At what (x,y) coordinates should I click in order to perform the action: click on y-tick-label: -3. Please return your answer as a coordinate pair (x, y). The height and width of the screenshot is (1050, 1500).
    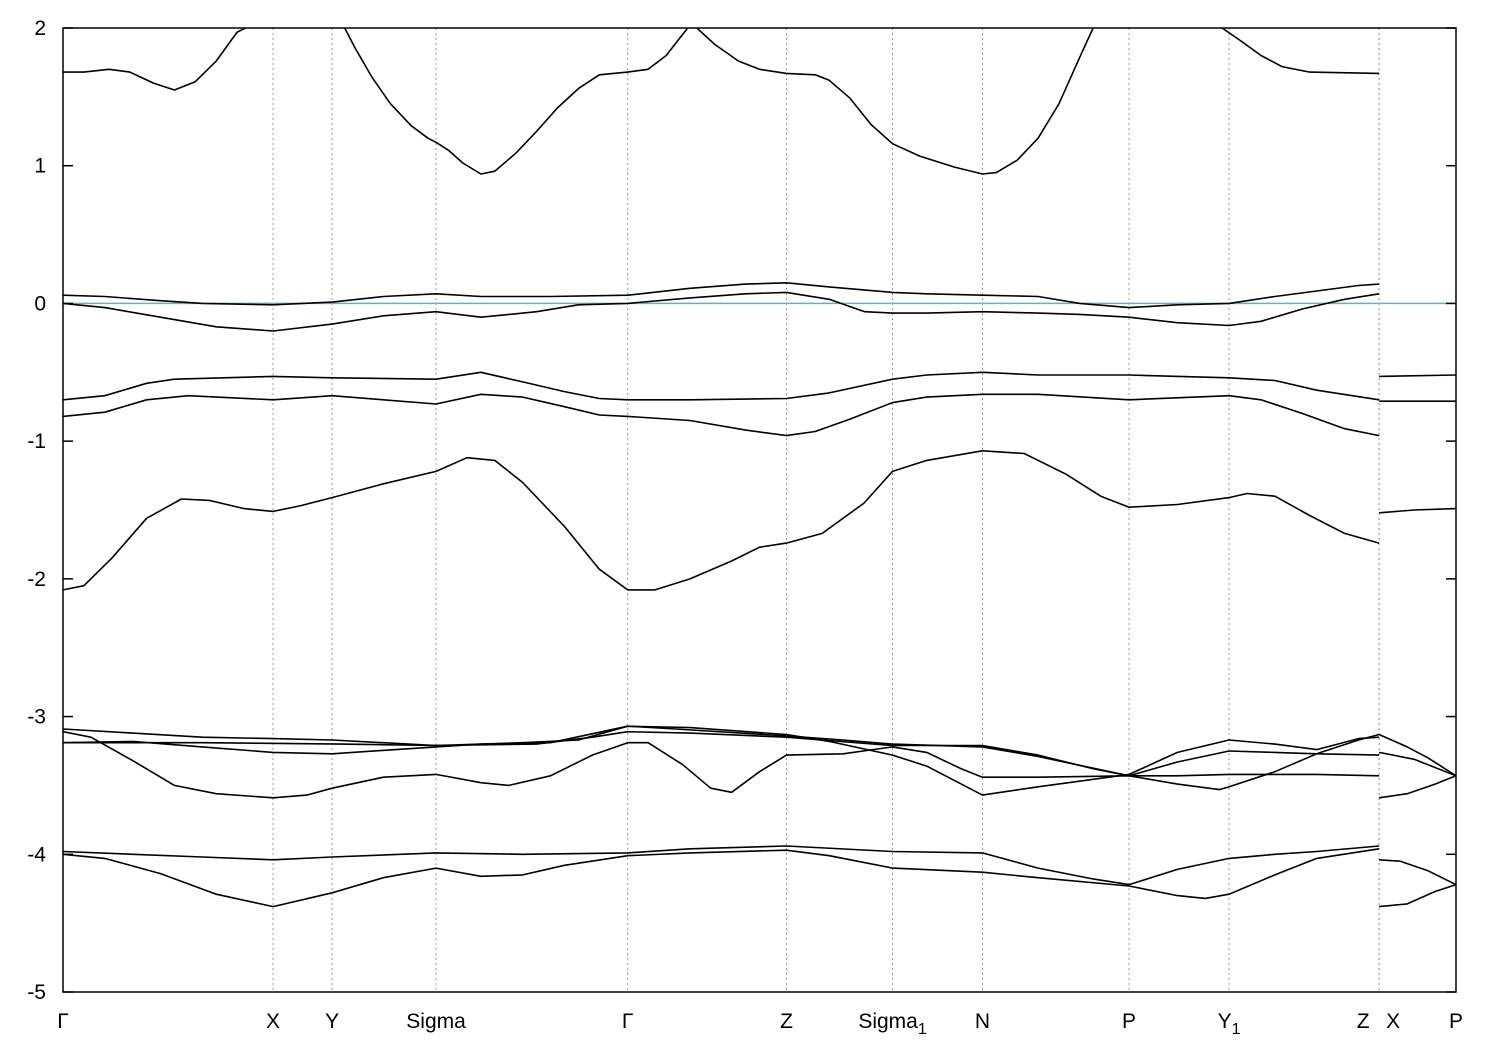
    Looking at the image, I should click on (36, 717).